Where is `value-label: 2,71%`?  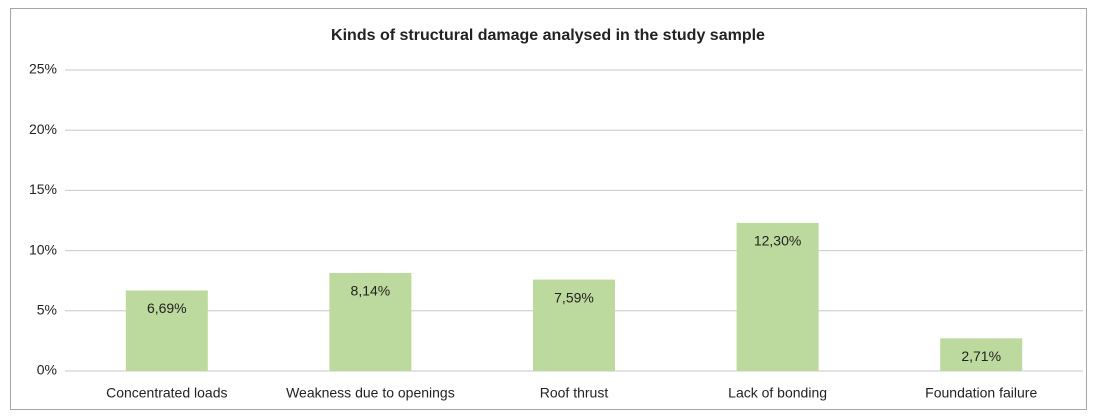
value-label: 2,71% is located at coordinates (981, 356).